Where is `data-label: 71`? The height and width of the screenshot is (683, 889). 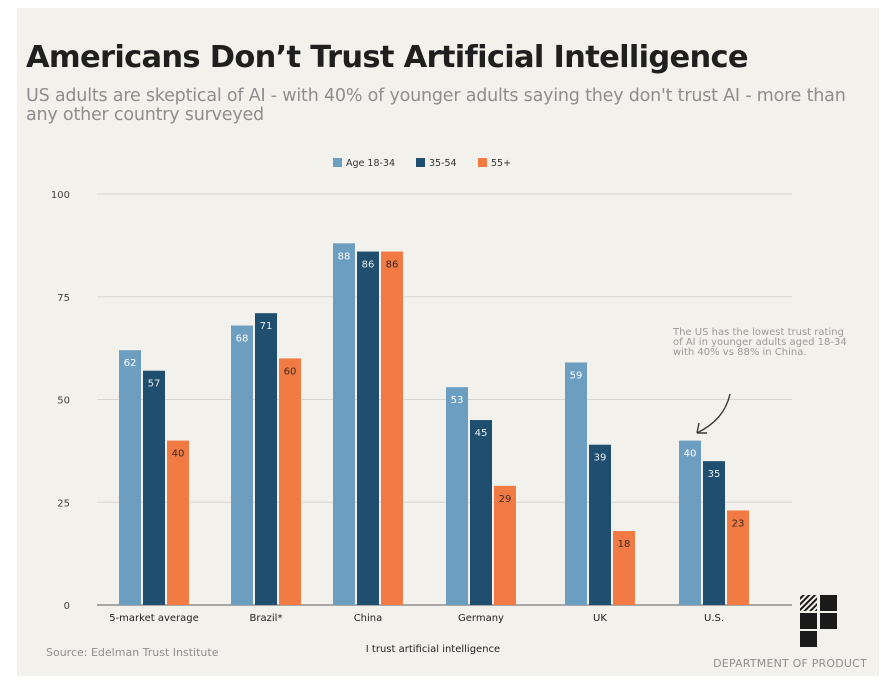 data-label: 71 is located at coordinates (266, 326).